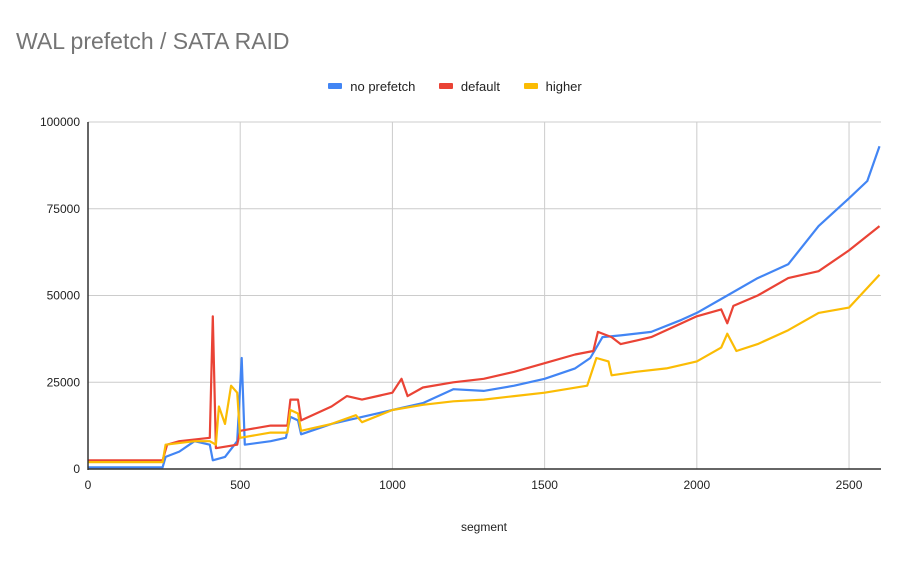  Describe the element at coordinates (383, 86) in the screenshot. I see `legend-label: no prefetch` at that location.